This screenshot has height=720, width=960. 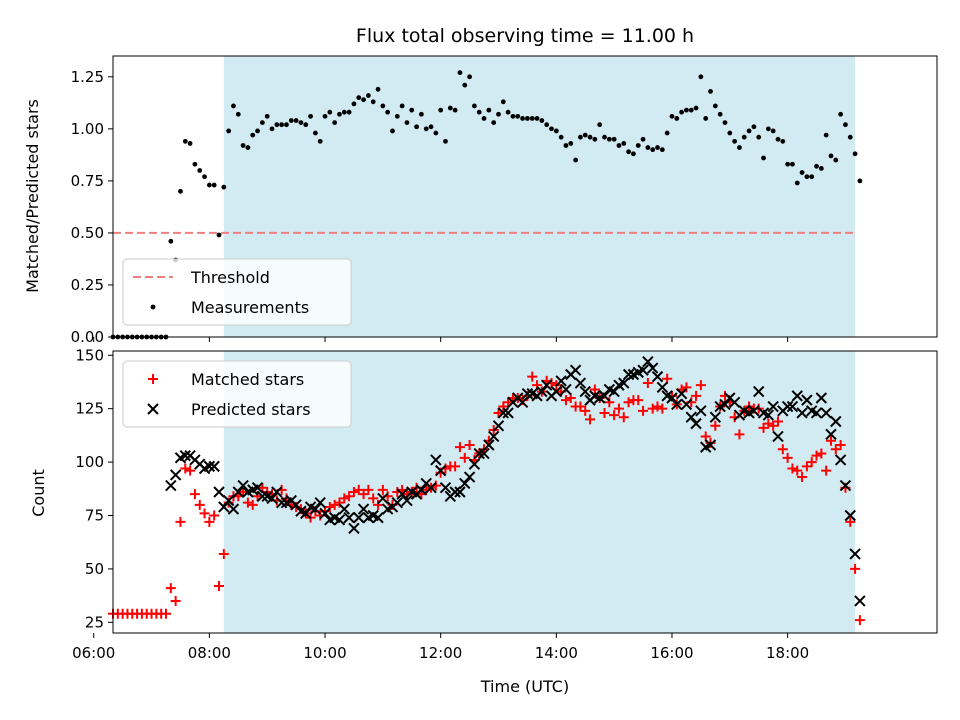 What do you see at coordinates (237, 394) in the screenshot?
I see `legend-box` at bounding box center [237, 394].